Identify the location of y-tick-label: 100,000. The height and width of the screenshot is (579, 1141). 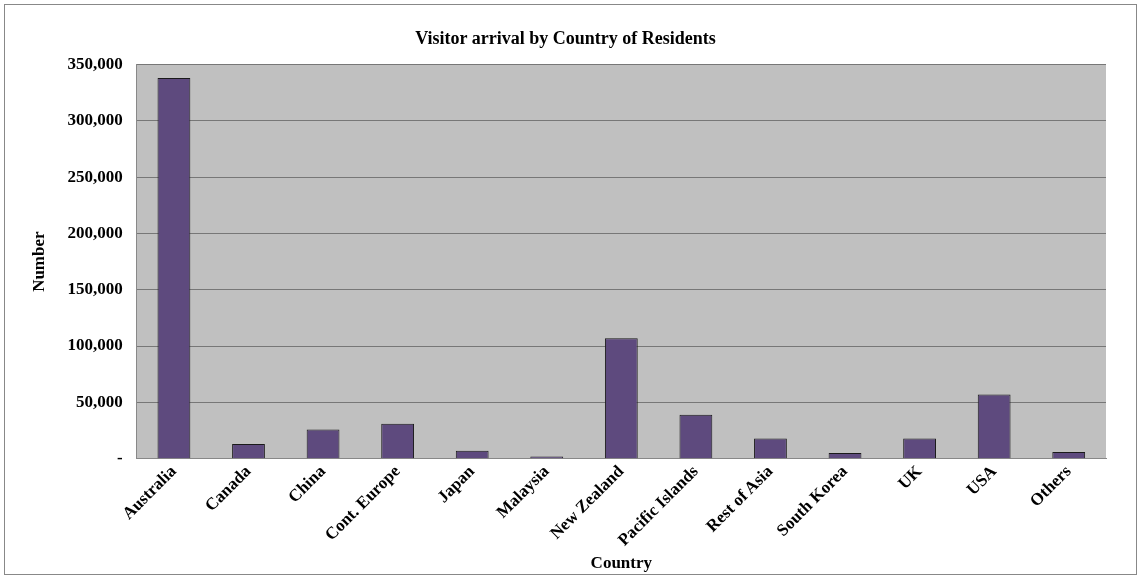
(95, 345).